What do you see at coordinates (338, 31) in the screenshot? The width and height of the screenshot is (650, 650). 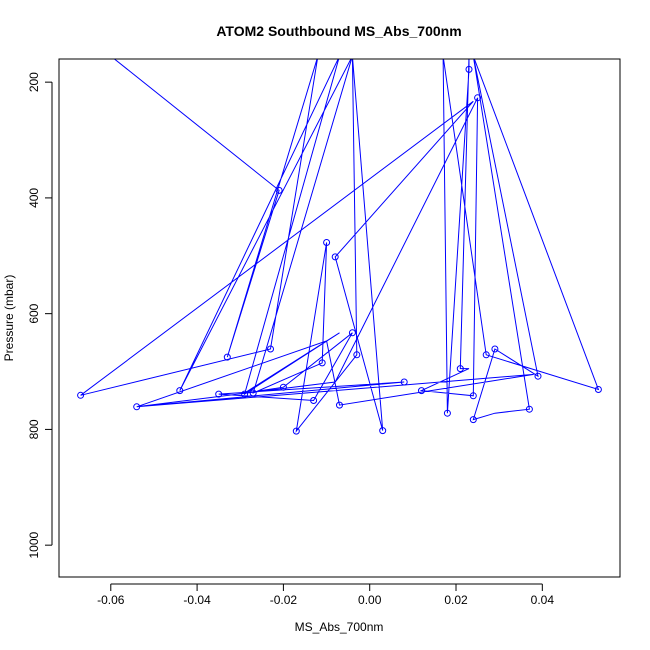 I see `chart-title: ATOM2 Southbound MS_Abs_700nm` at bounding box center [338, 31].